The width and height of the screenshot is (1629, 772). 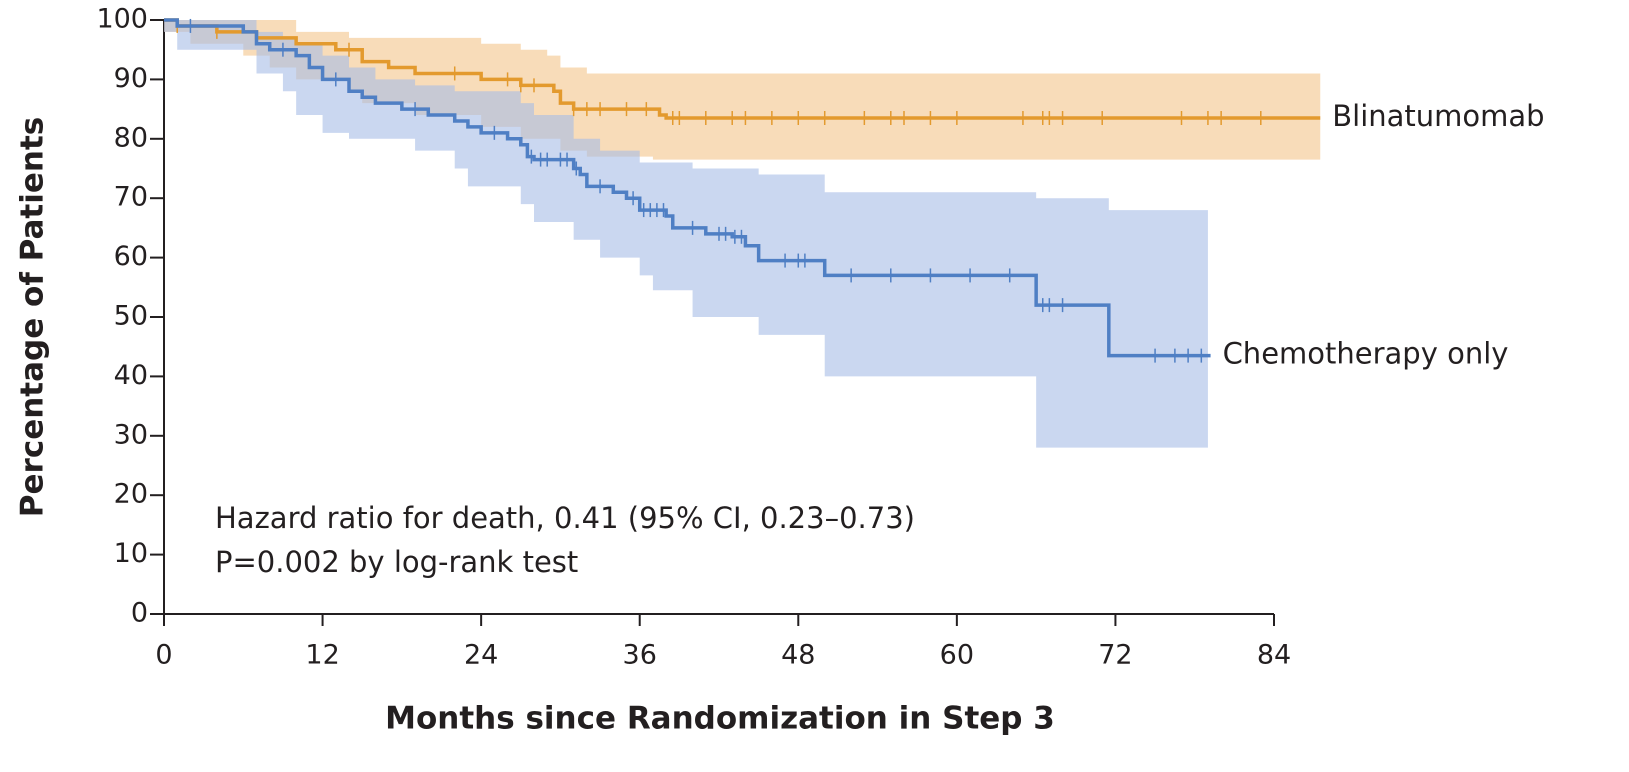 I want to click on x-tick-label: 36, so click(x=640, y=655).